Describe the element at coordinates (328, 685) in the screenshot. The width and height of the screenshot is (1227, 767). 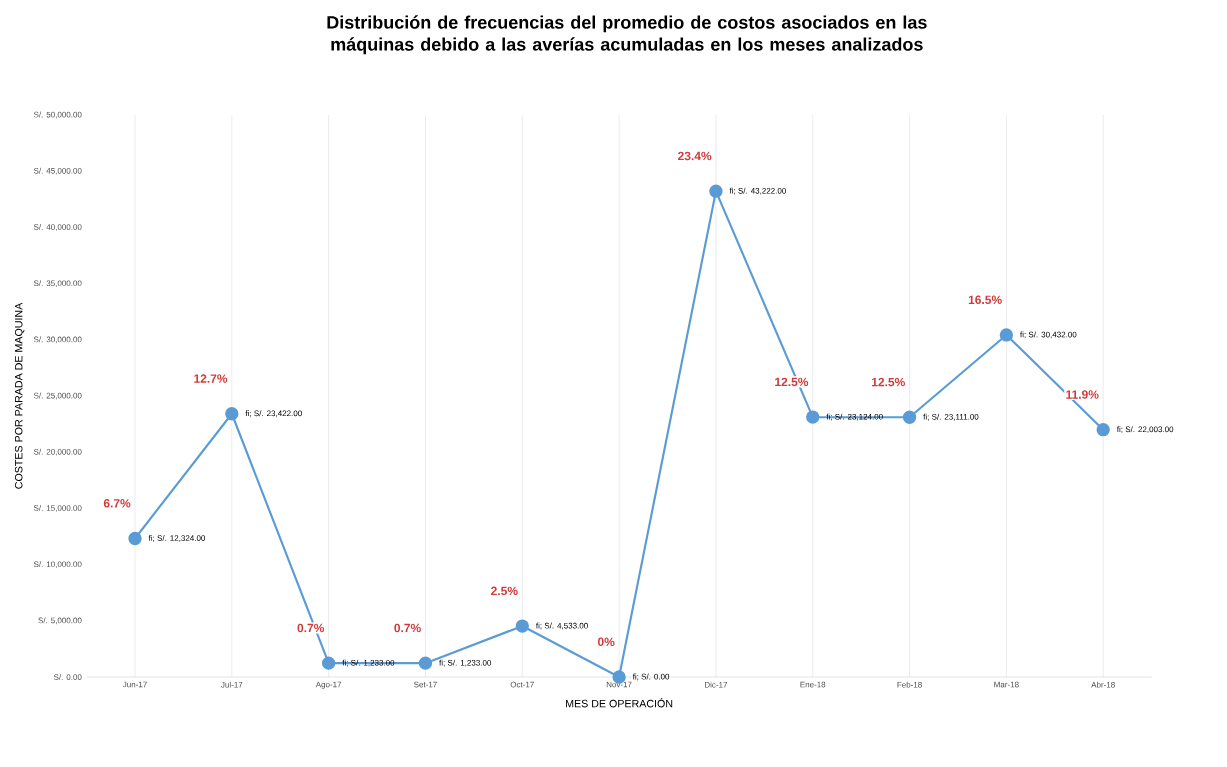
I see `x-tick-label: Ago-17` at that location.